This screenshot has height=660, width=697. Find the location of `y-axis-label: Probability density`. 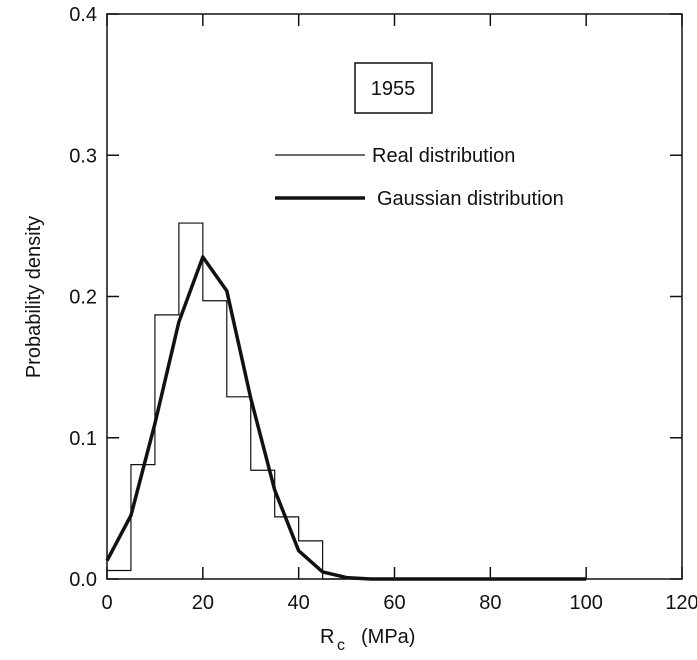

y-axis-label: Probability density is located at coordinates (34, 297).